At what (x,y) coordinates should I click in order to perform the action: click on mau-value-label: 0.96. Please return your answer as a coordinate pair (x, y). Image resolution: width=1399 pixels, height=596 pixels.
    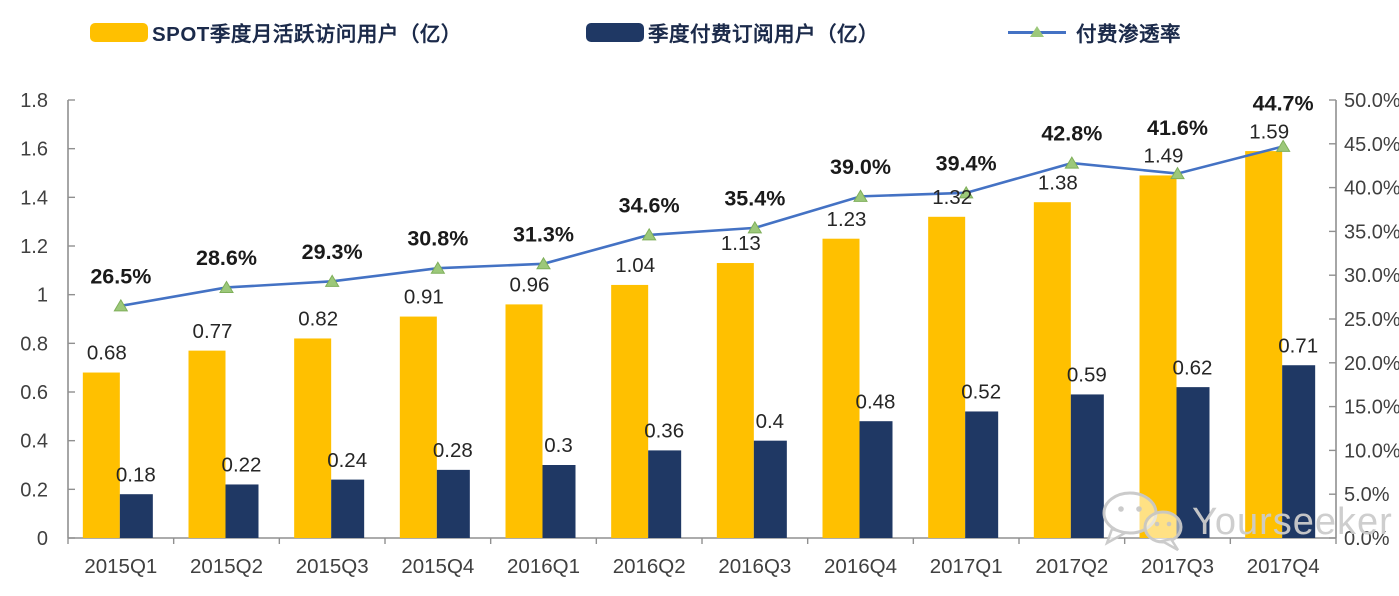
    Looking at the image, I should click on (530, 285).